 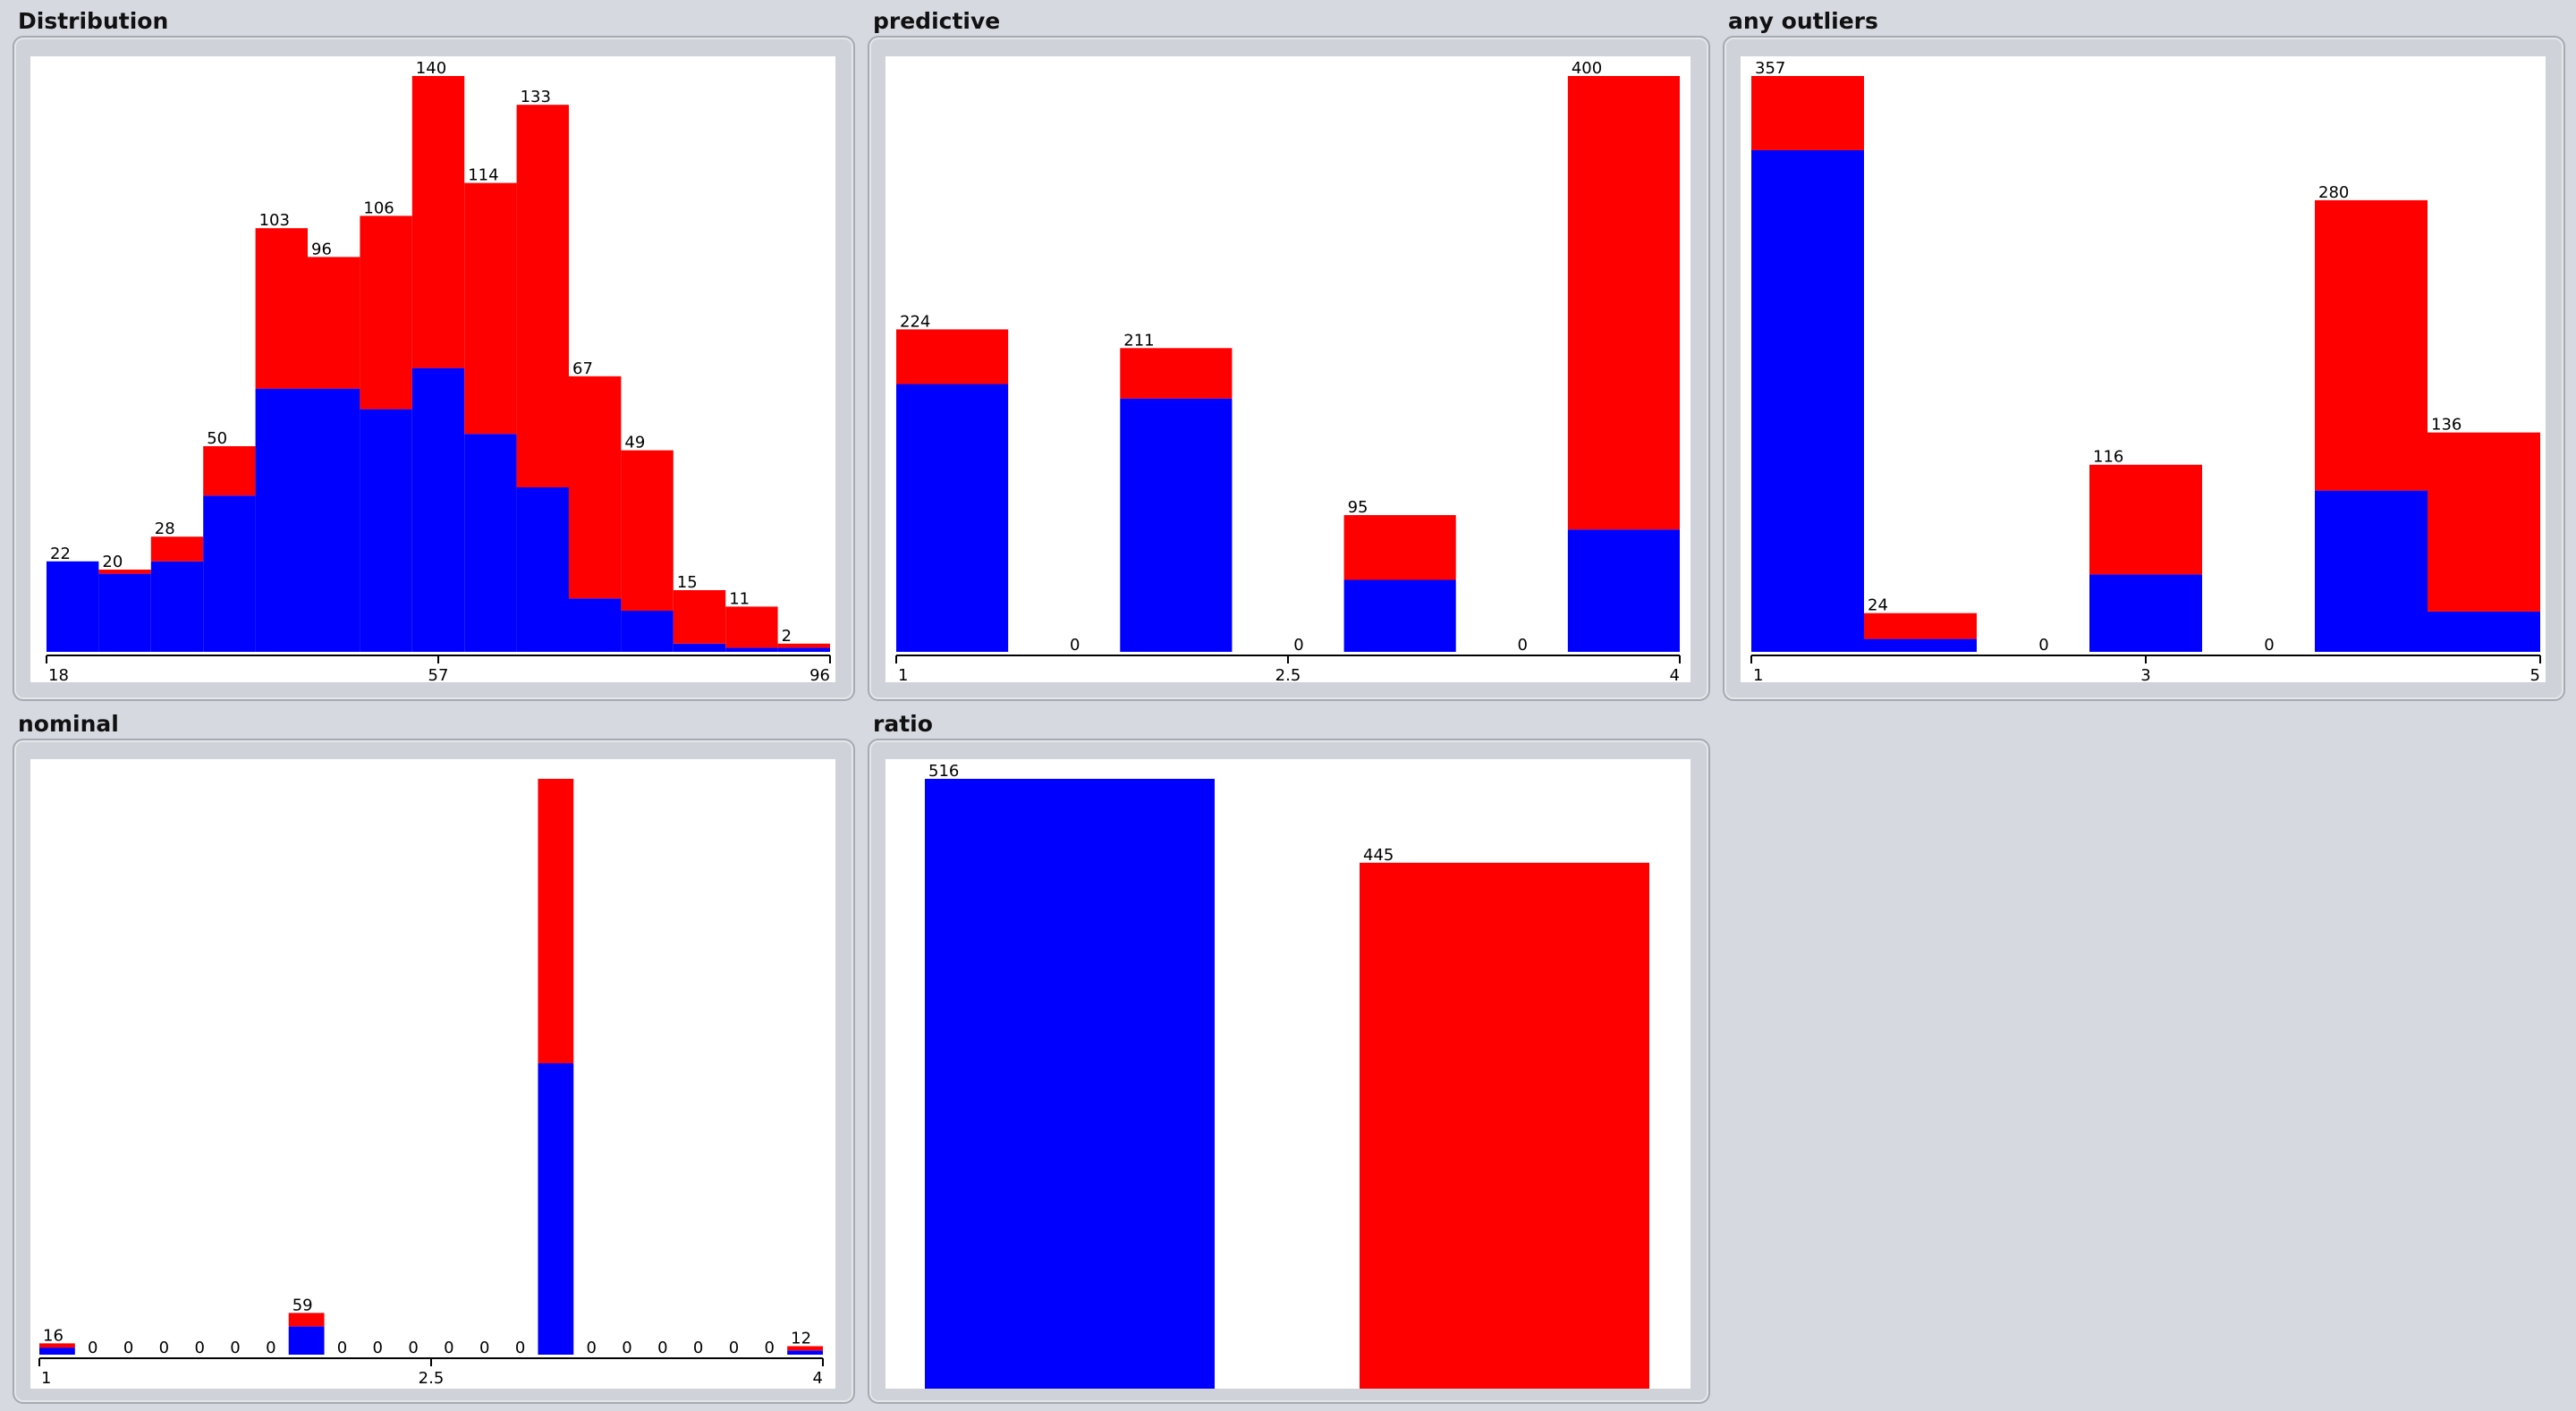 I want to click on distribution-count-label: 103, so click(x=274, y=221).